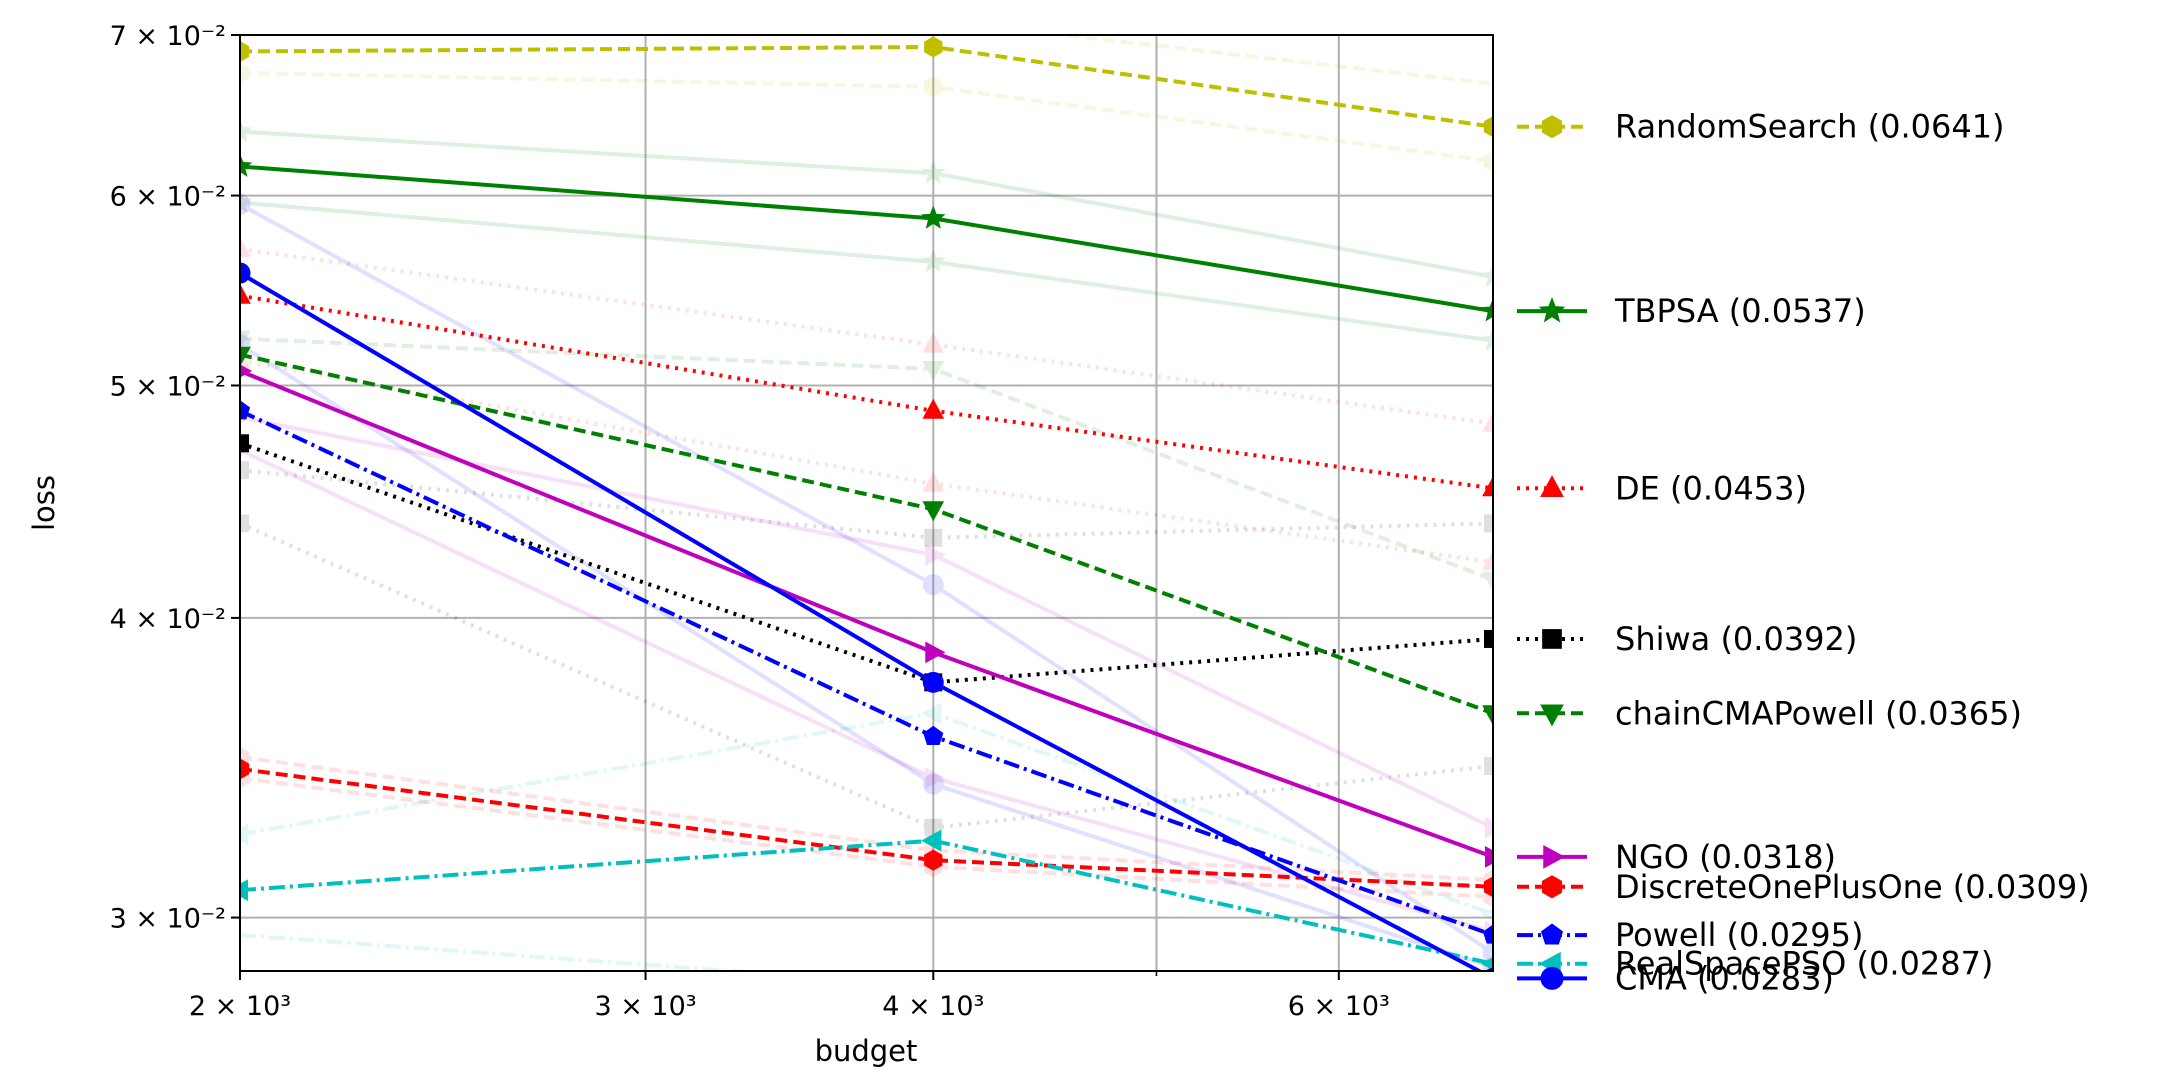 Image resolution: width=2158 pixels, height=1086 pixels. I want to click on legend-label: NGO (0.0318), so click(1725, 857).